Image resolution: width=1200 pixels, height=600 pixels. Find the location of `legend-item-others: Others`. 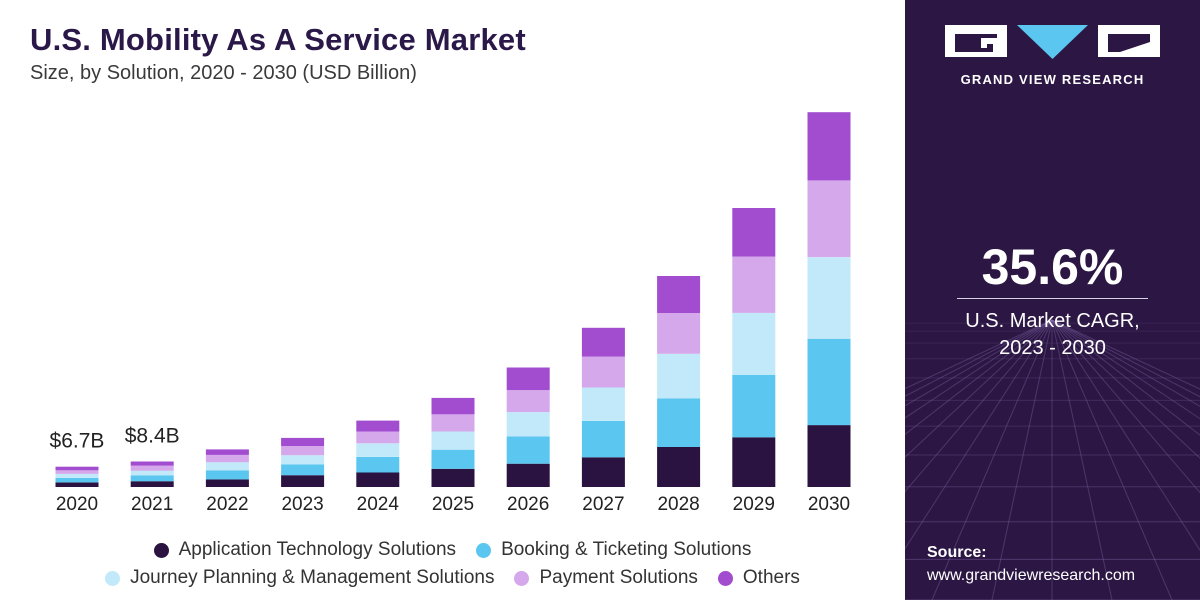

legend-item-others: Others is located at coordinates (758, 578).